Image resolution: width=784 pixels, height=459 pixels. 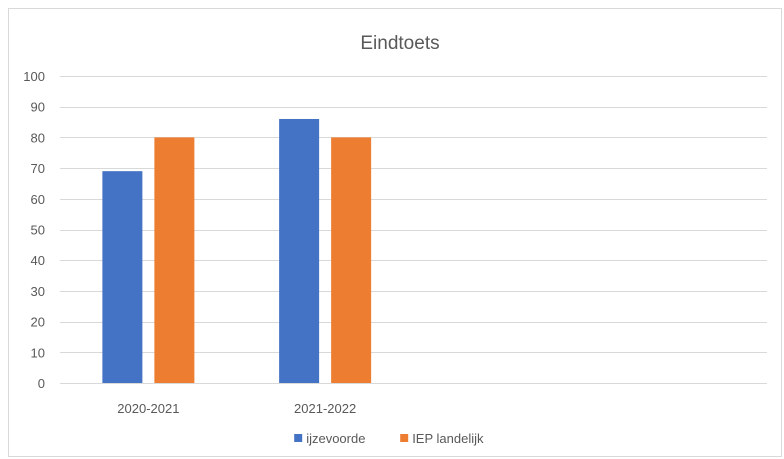 I want to click on y-tick-label: 80, so click(x=38, y=137).